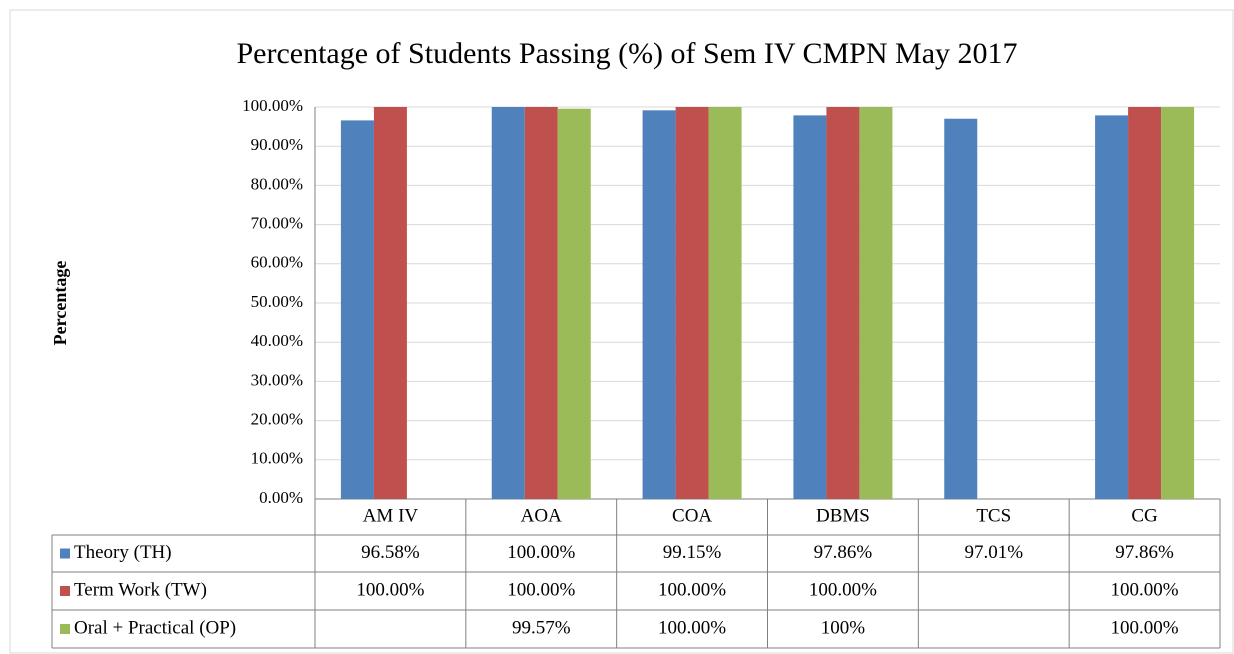  What do you see at coordinates (843, 515) in the screenshot?
I see `x-tick-label: DBMS` at bounding box center [843, 515].